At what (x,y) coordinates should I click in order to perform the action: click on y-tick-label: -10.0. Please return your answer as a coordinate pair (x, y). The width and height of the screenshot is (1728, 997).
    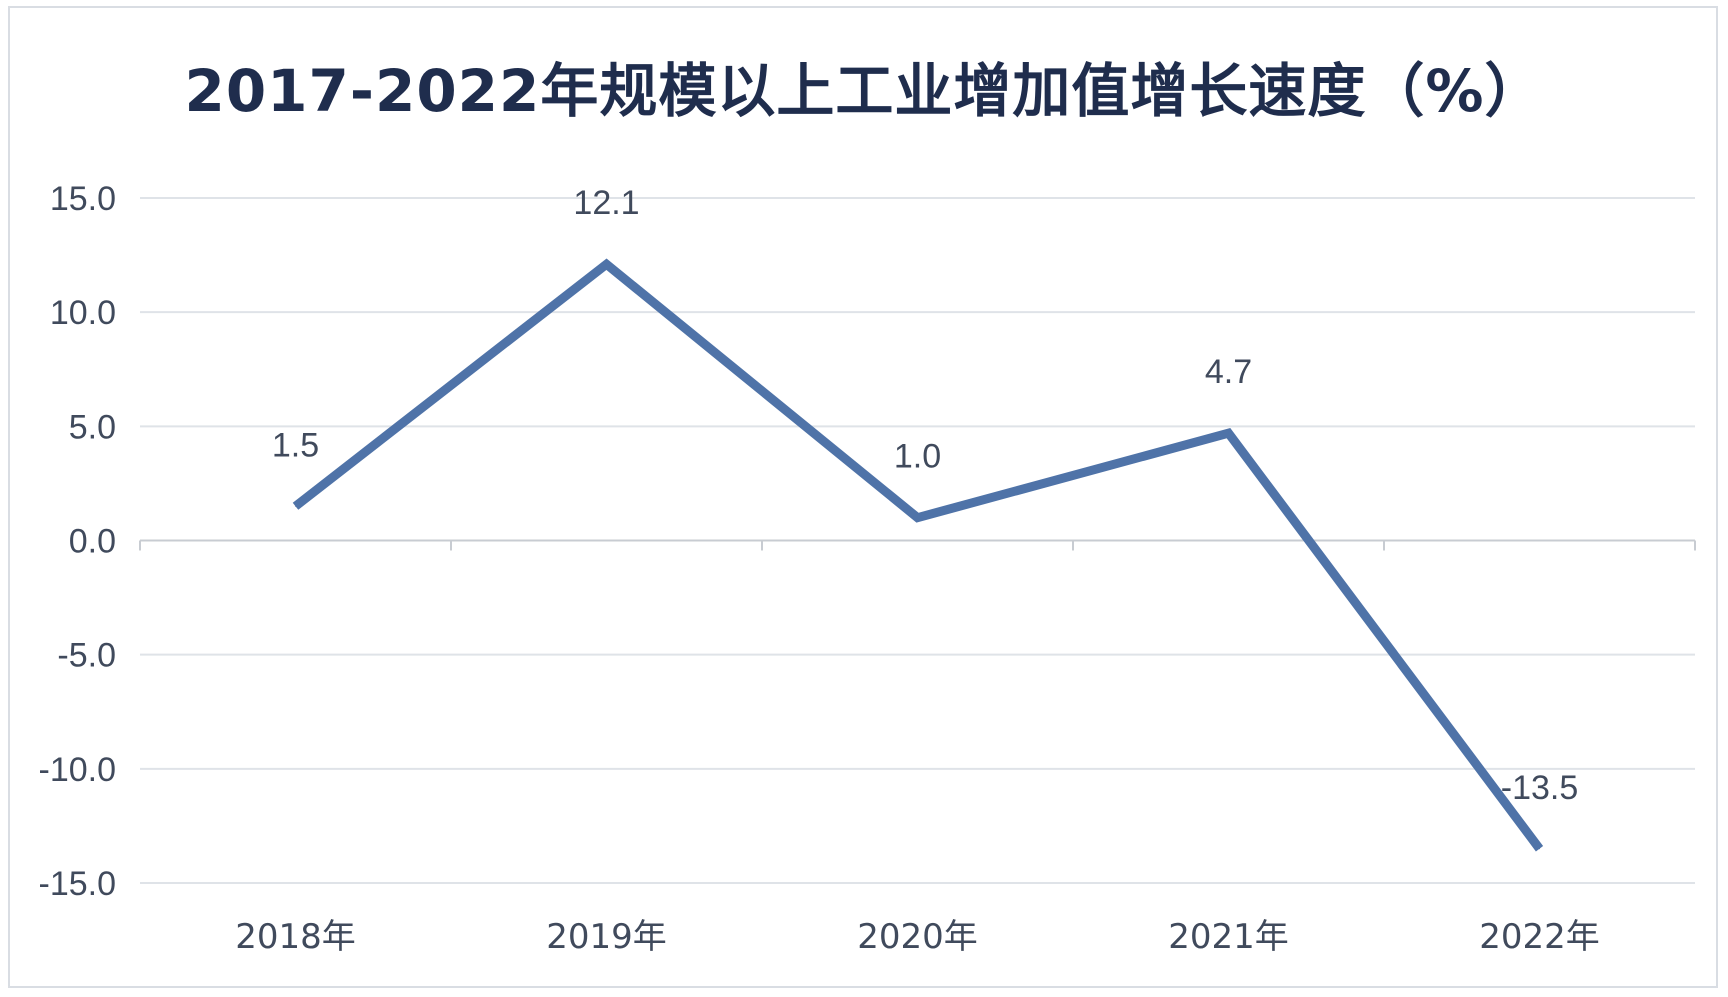
    Looking at the image, I should click on (78, 770).